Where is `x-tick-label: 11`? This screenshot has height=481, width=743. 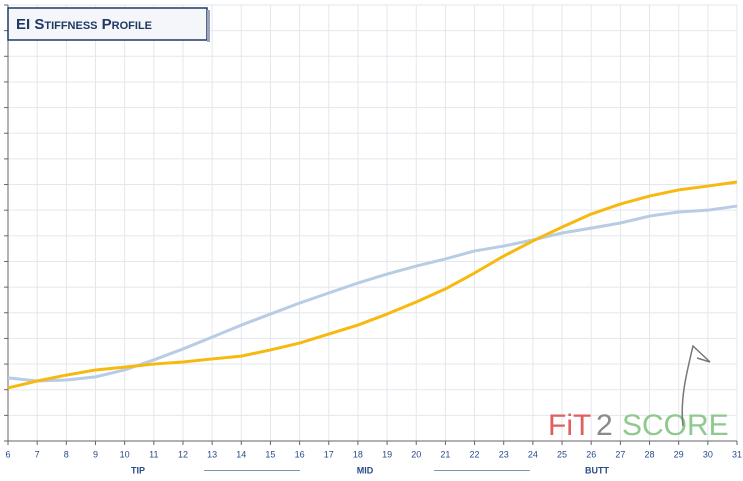
x-tick-label: 11 is located at coordinates (153, 454).